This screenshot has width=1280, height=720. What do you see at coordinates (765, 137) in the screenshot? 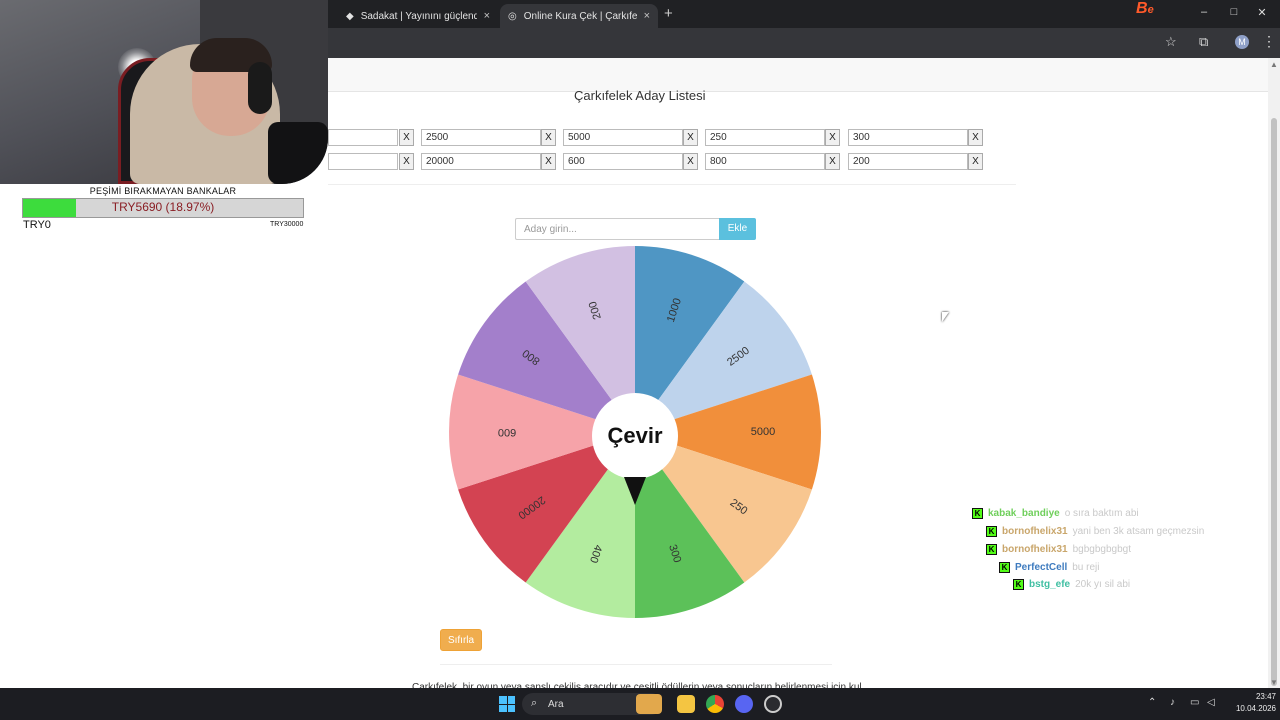
I see `candidate-input: 250` at bounding box center [765, 137].